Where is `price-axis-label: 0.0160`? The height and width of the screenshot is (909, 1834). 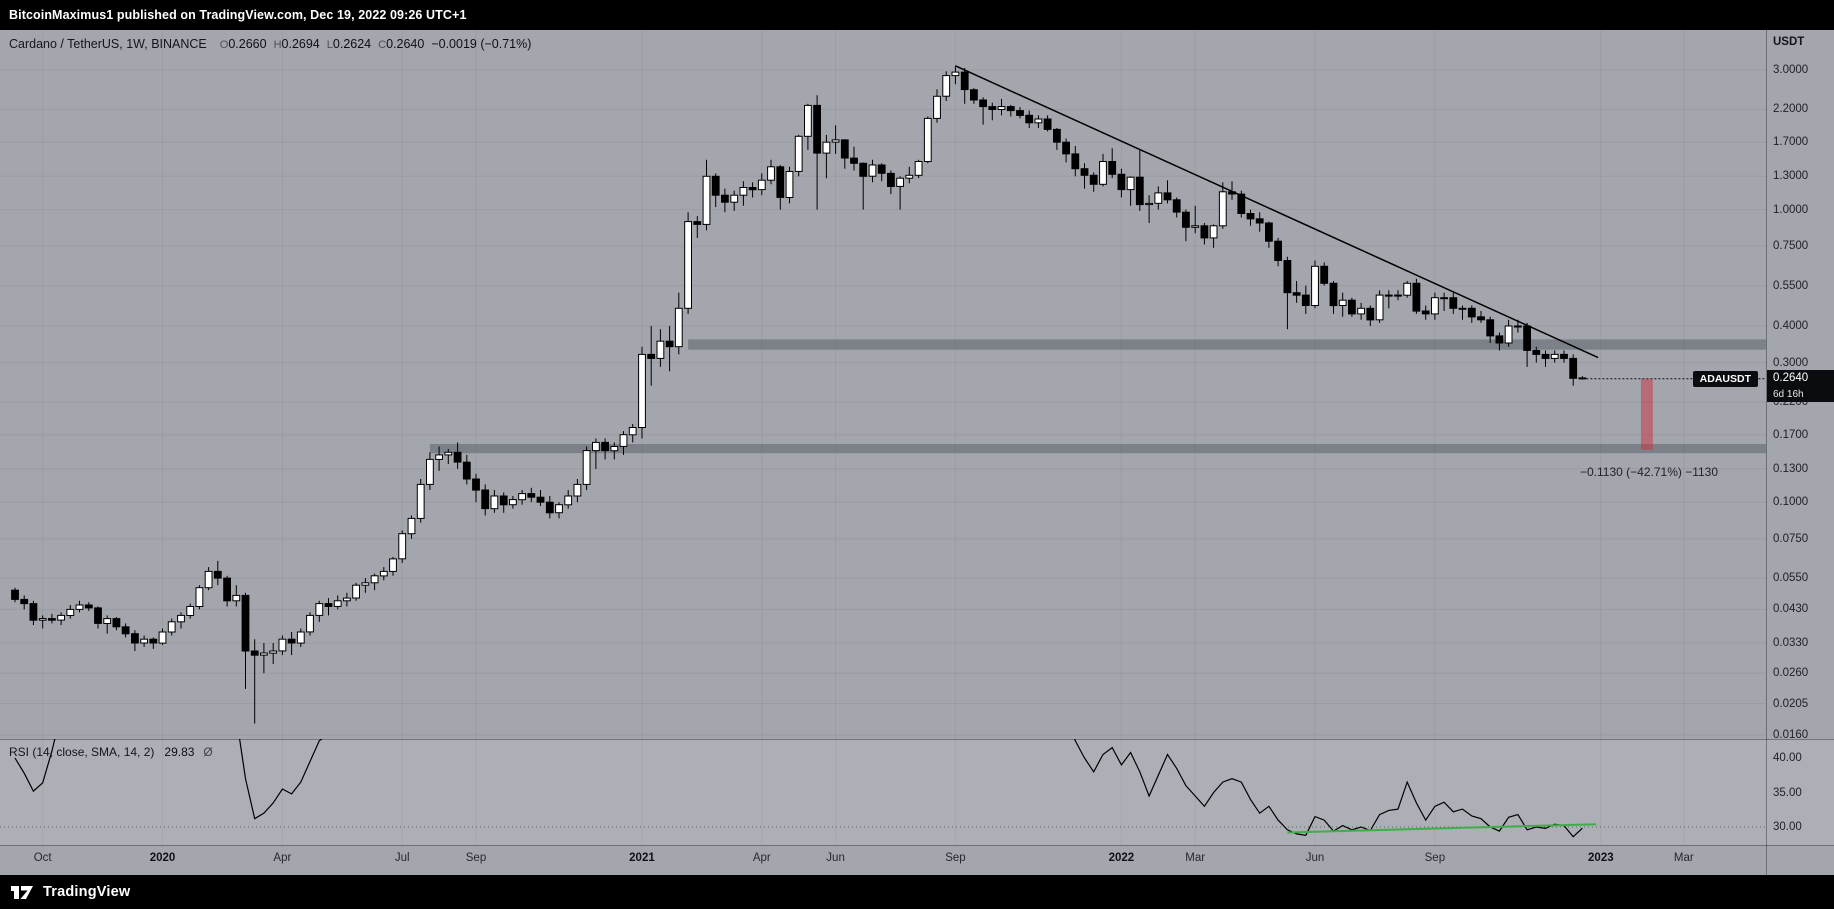 price-axis-label: 0.0160 is located at coordinates (1791, 735).